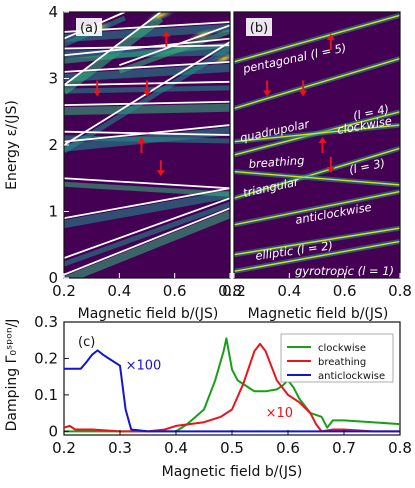 The height and width of the screenshot is (488, 415). Describe the element at coordinates (120, 448) in the screenshot. I see `x-tick-label: 0.3` at that location.